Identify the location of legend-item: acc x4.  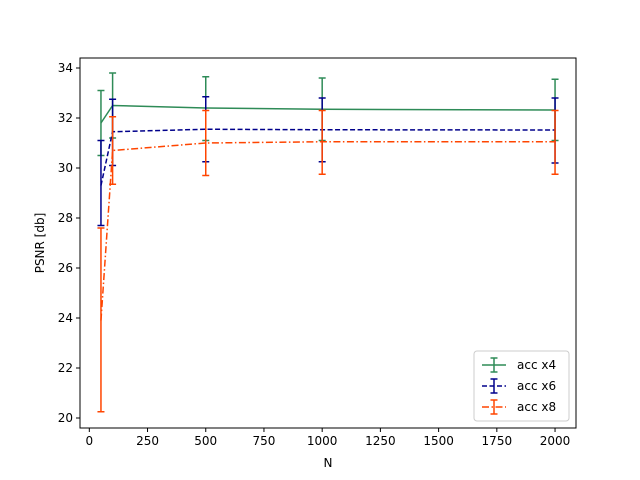
(519, 365).